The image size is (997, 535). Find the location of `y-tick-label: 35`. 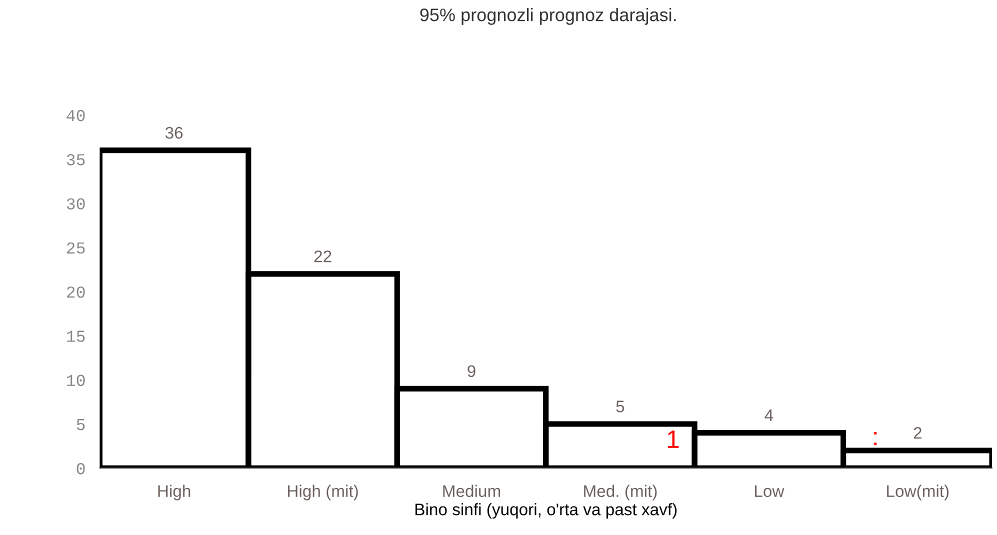

y-tick-label: 35 is located at coordinates (75, 160).